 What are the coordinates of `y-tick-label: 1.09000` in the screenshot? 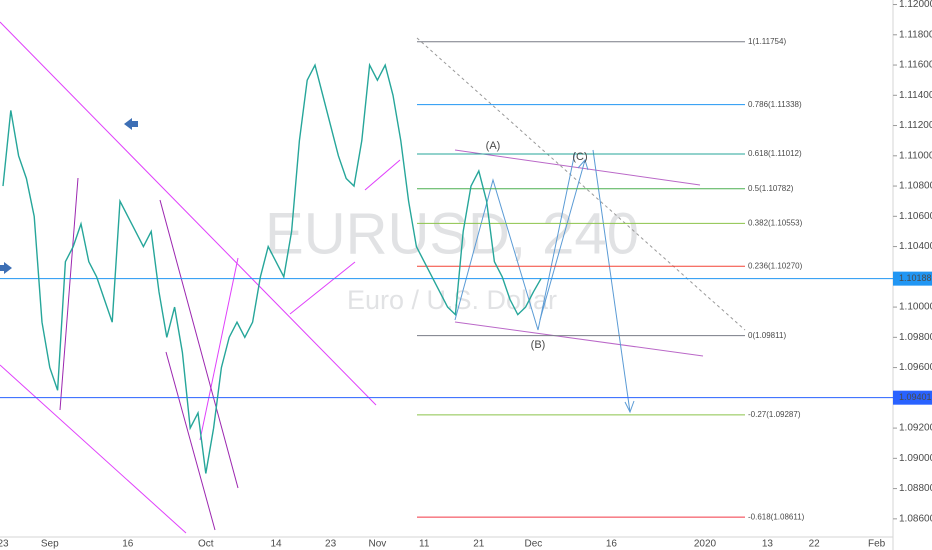 It's located at (915, 458).